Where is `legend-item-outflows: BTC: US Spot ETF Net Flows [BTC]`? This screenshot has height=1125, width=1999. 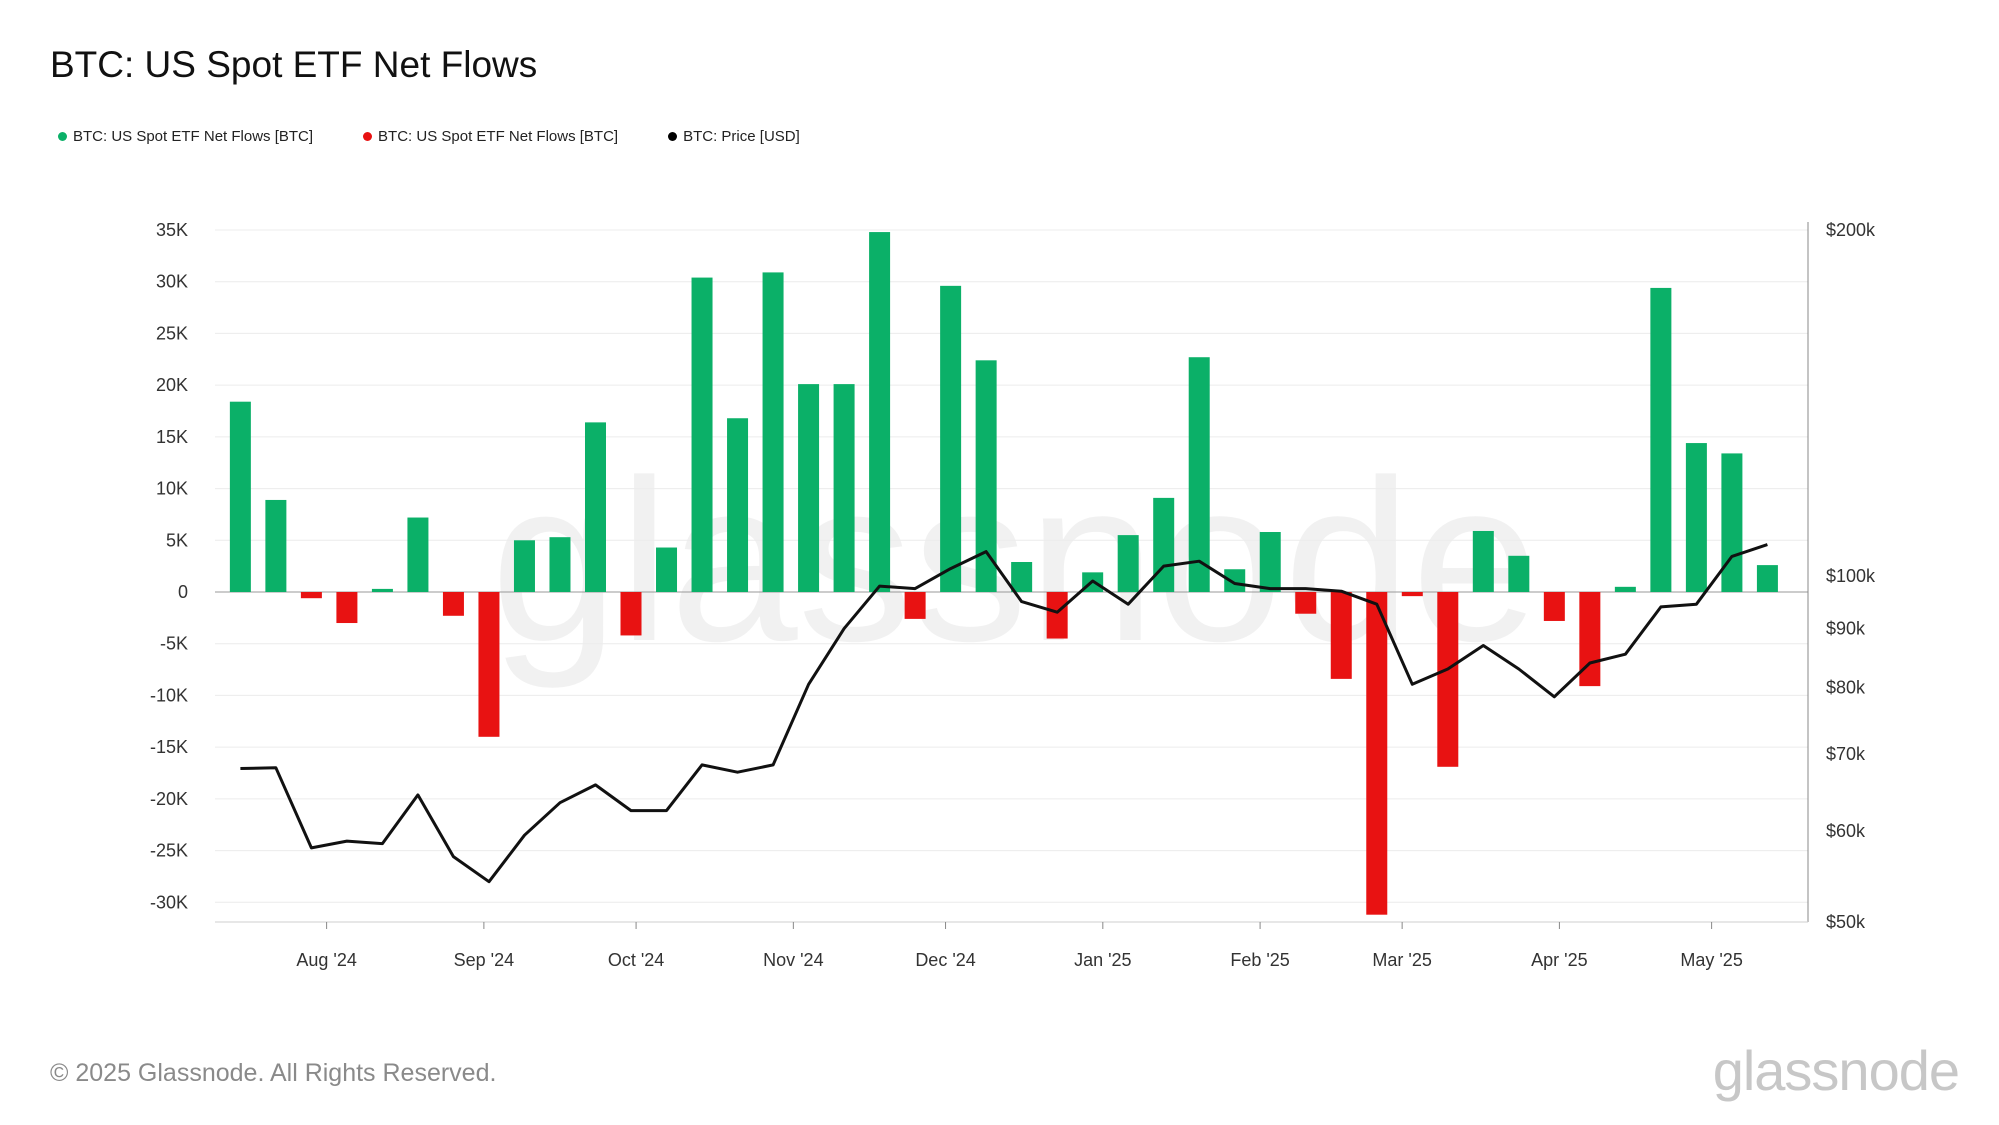 legend-item-outflows: BTC: US Spot ETF Net Flows [BTC] is located at coordinates (490, 136).